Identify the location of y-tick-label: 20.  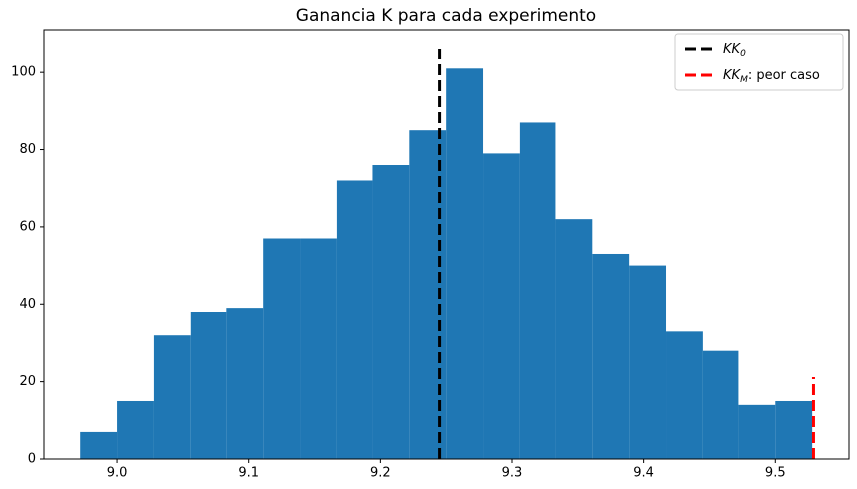
(27, 381).